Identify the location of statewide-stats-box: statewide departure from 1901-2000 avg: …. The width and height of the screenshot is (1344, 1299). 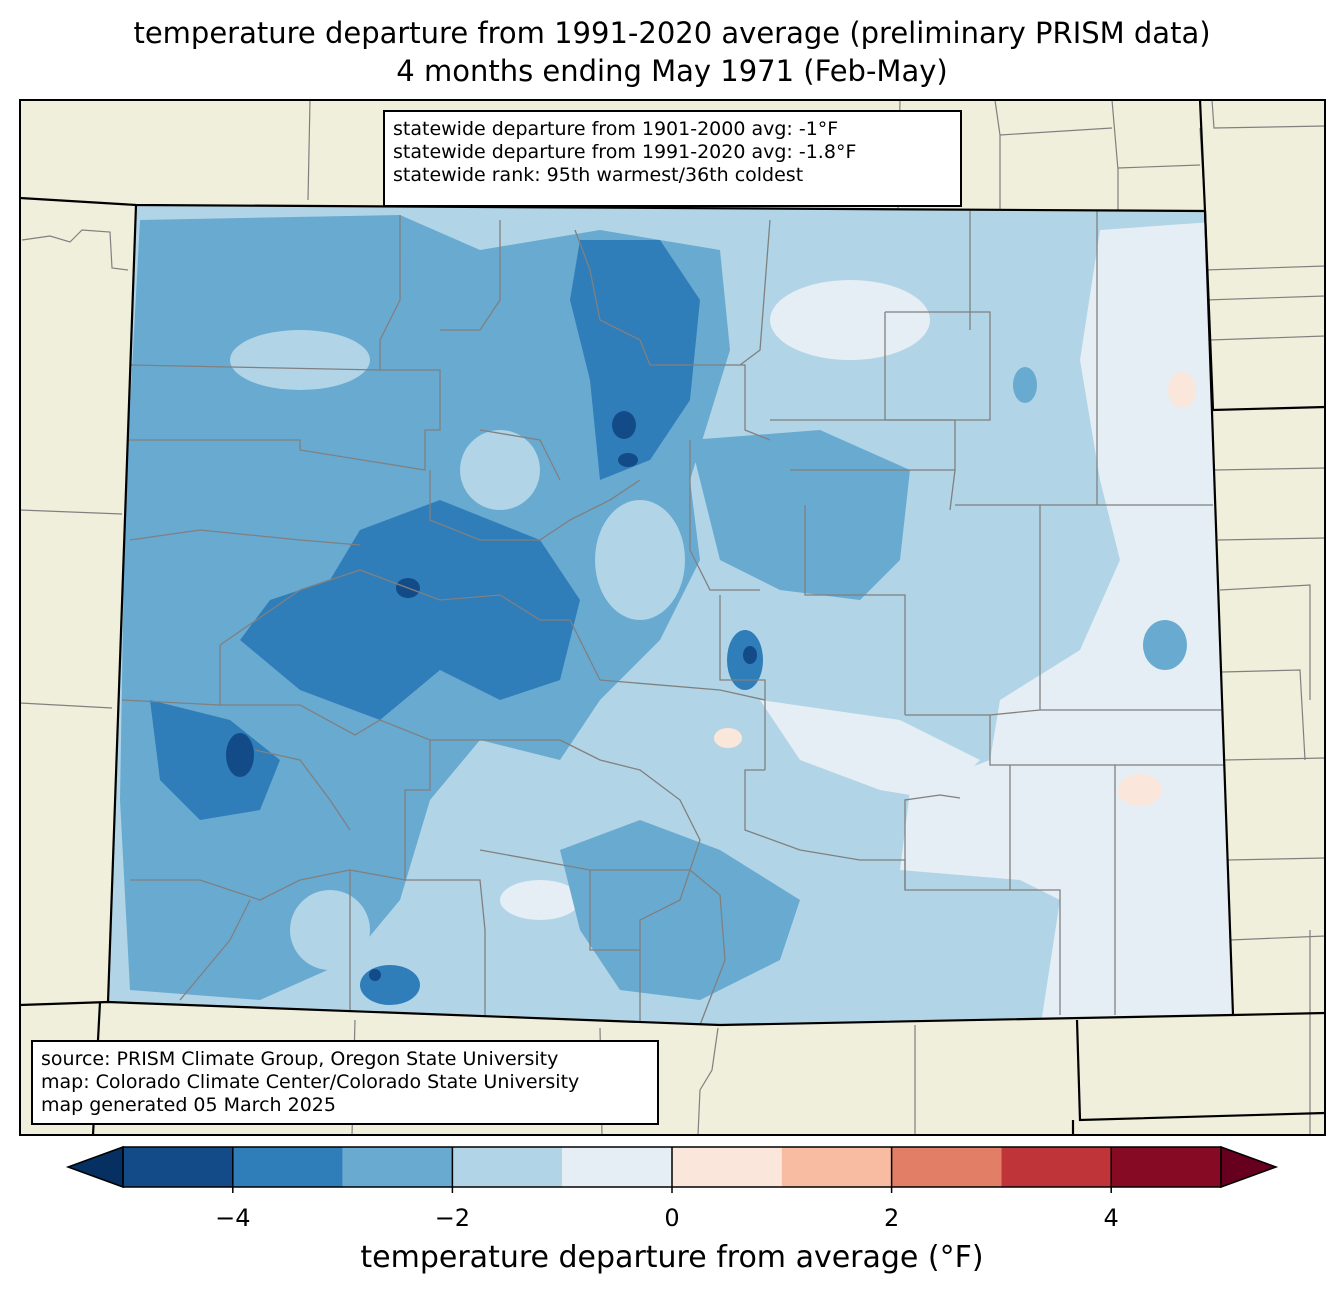
(672, 158).